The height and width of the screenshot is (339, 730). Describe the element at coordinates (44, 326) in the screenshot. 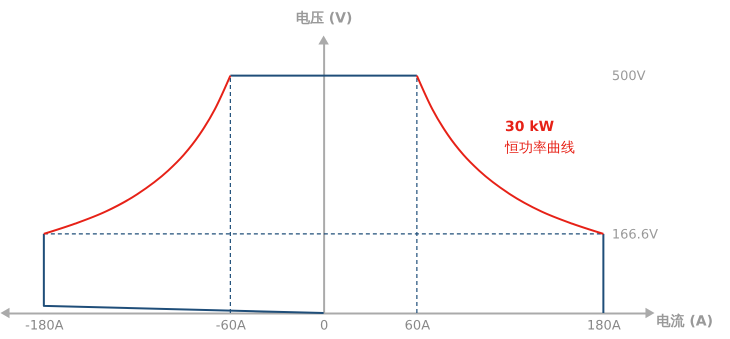

I see `x-tick-label: -180A` at that location.